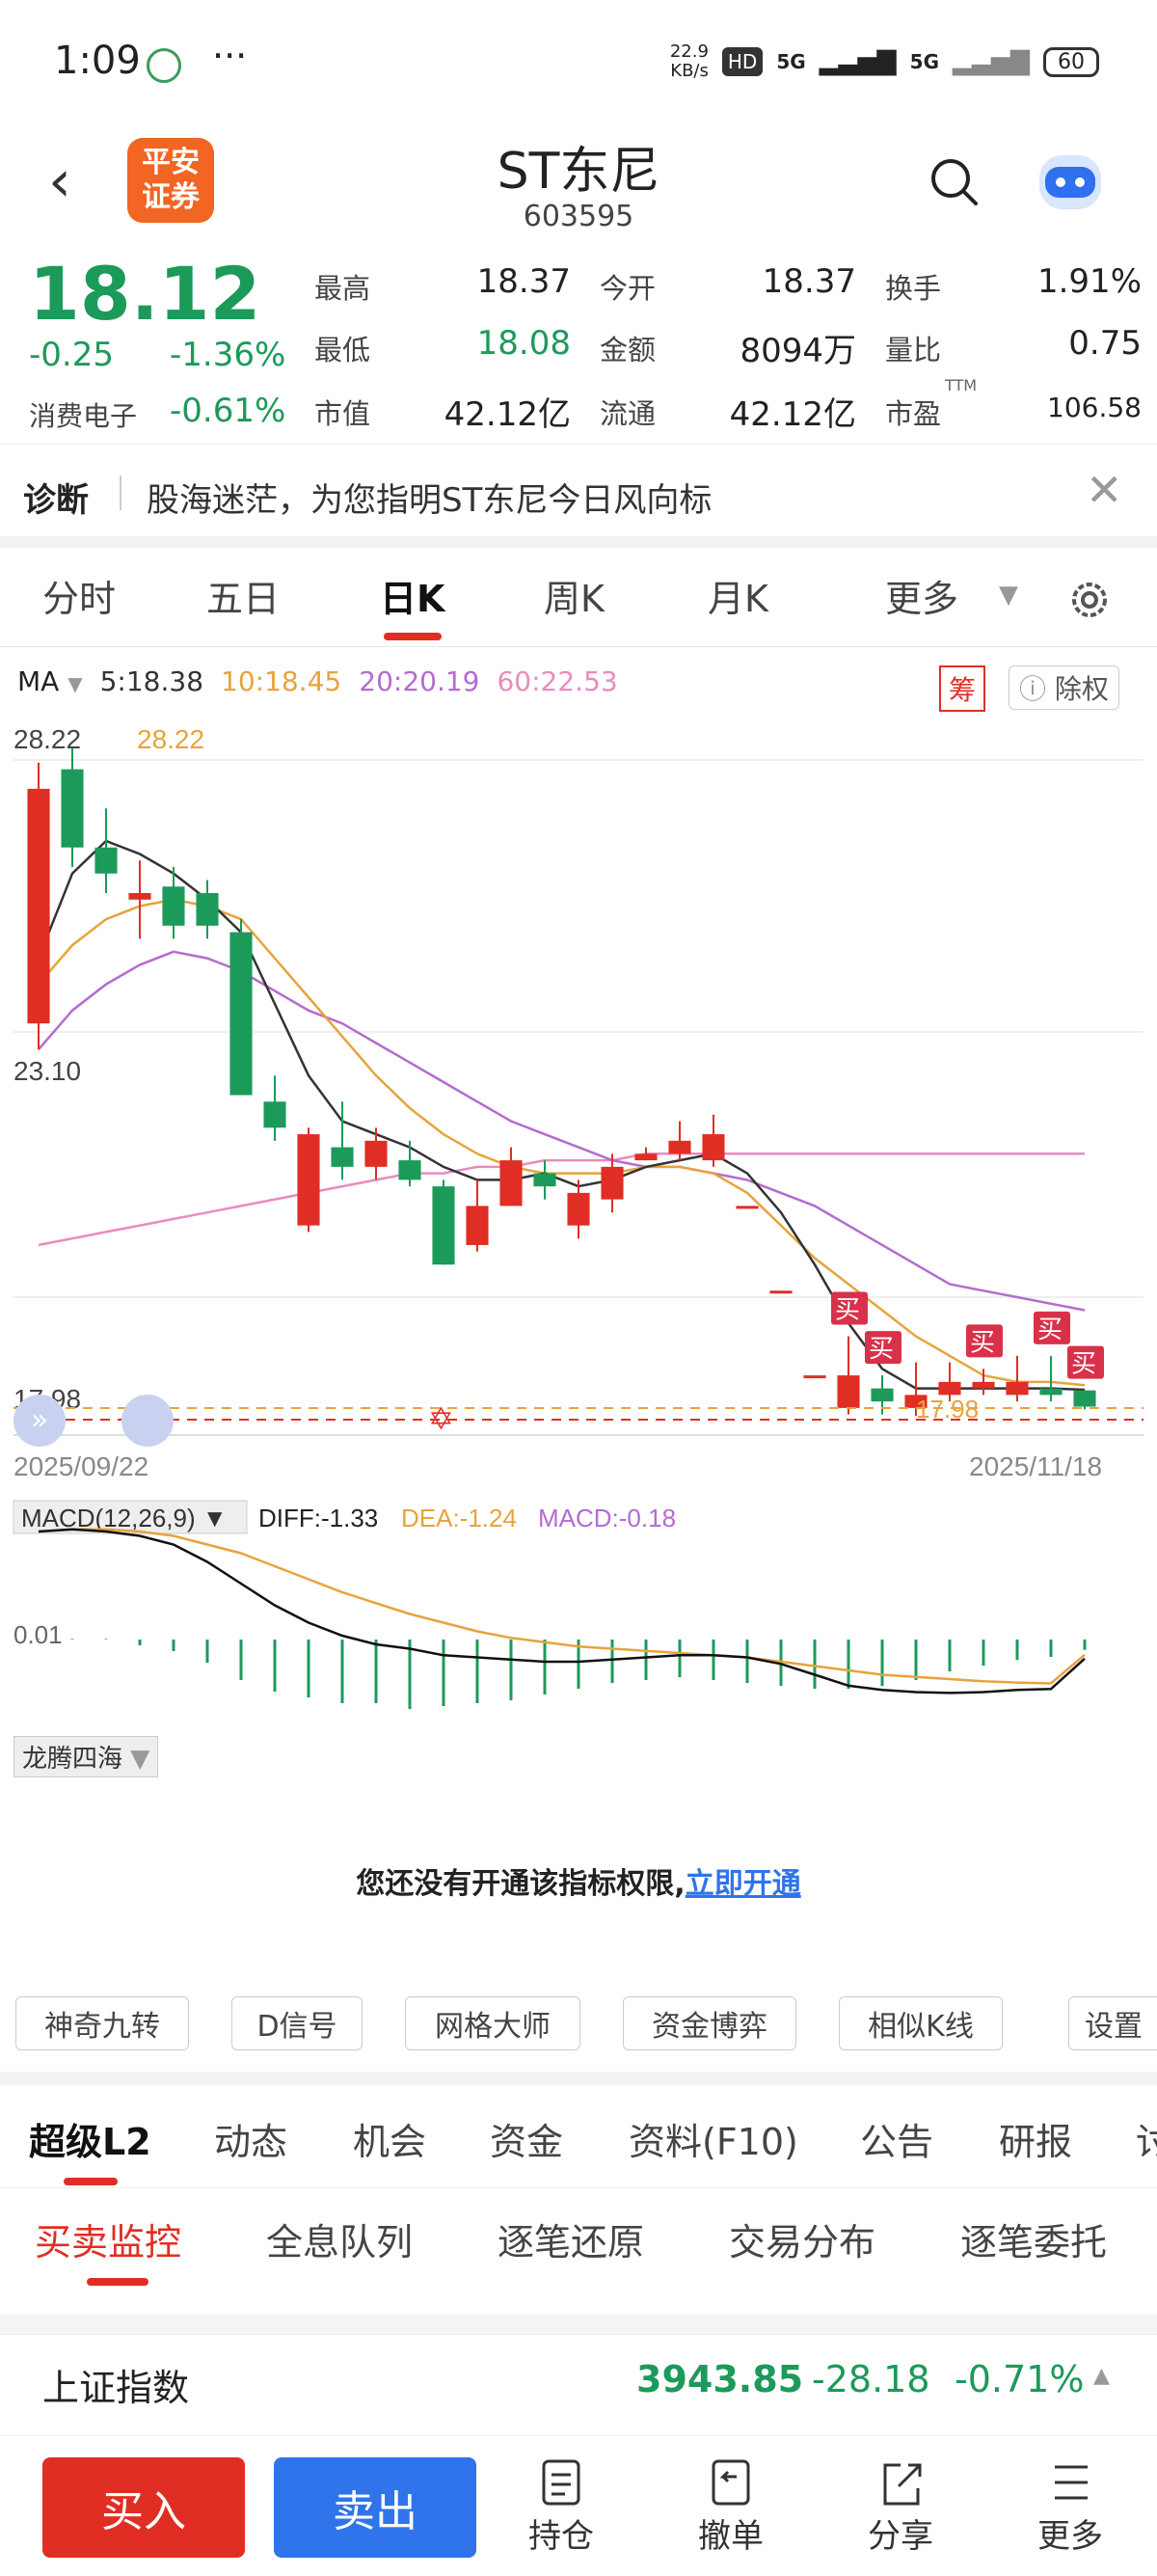 The height and width of the screenshot is (2576, 1157). What do you see at coordinates (709, 2023) in the screenshot?
I see `tool-button-capital-game: 资金博弈` at bounding box center [709, 2023].